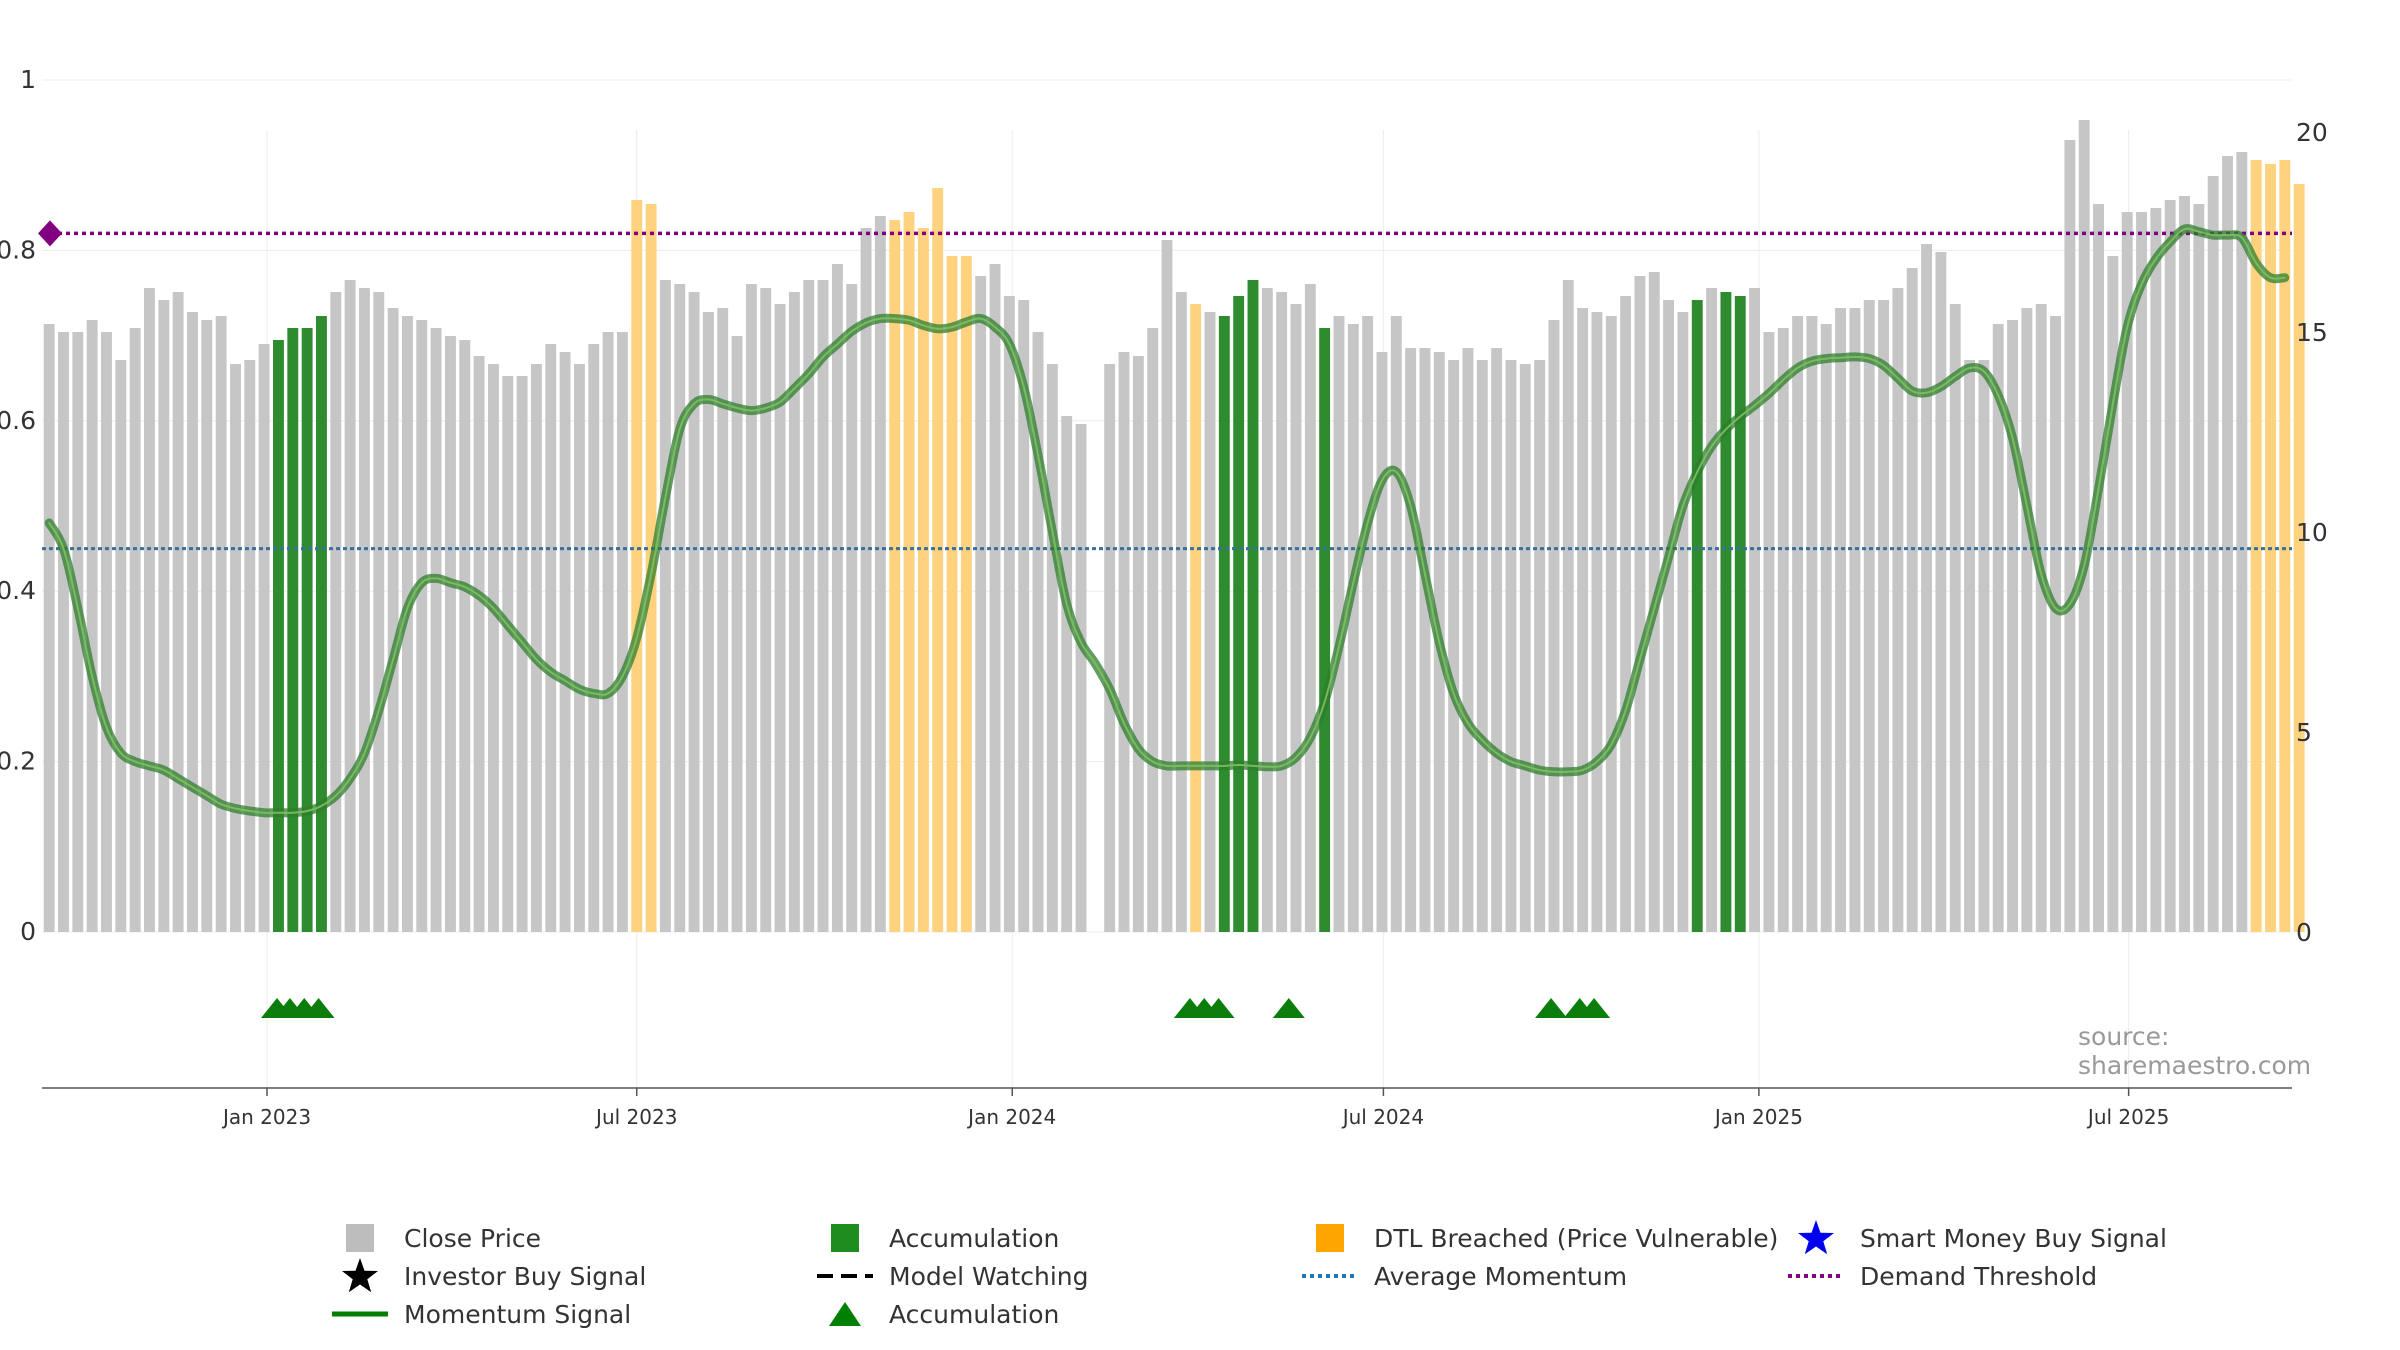 The height and width of the screenshot is (1350, 2400). I want to click on right-tick-label: 15, so click(2312, 332).